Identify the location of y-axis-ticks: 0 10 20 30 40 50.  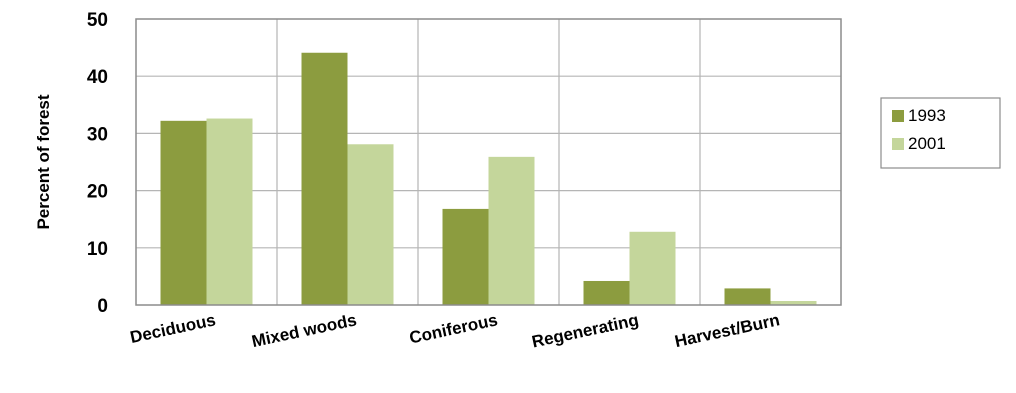
(97, 163).